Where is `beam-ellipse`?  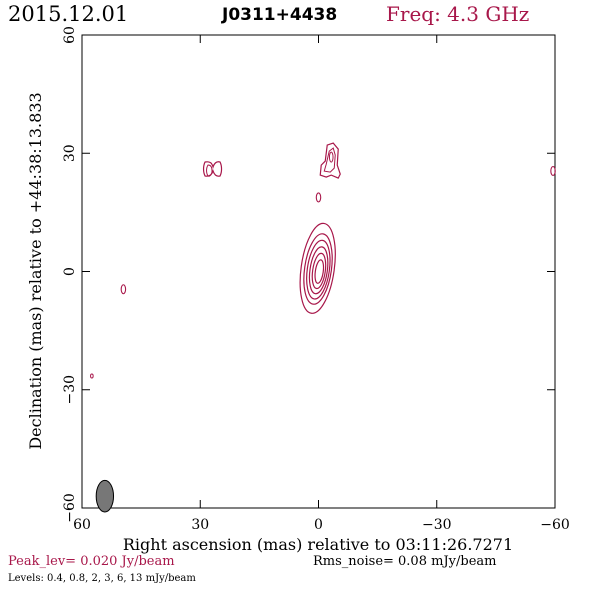 beam-ellipse is located at coordinates (105, 496).